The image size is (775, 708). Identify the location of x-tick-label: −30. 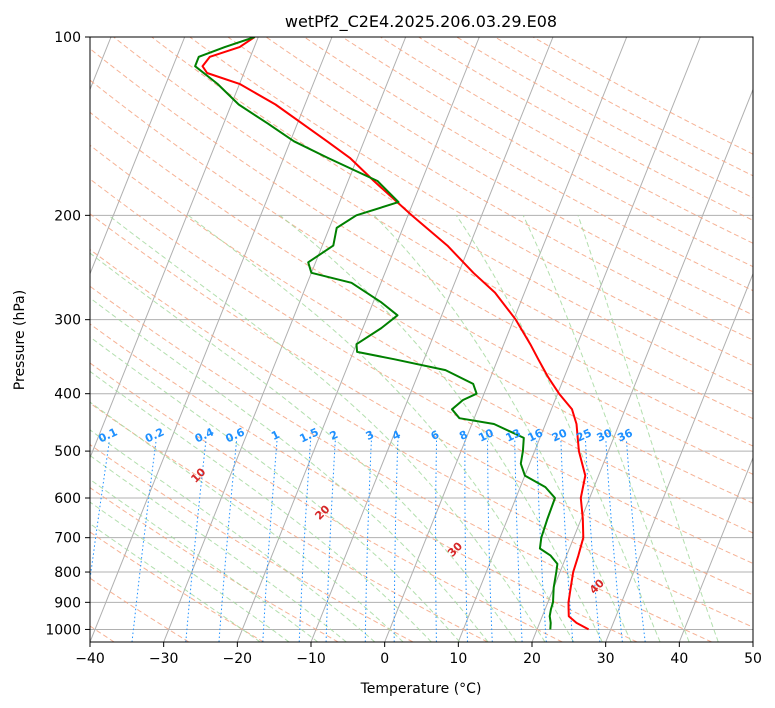
(164, 659).